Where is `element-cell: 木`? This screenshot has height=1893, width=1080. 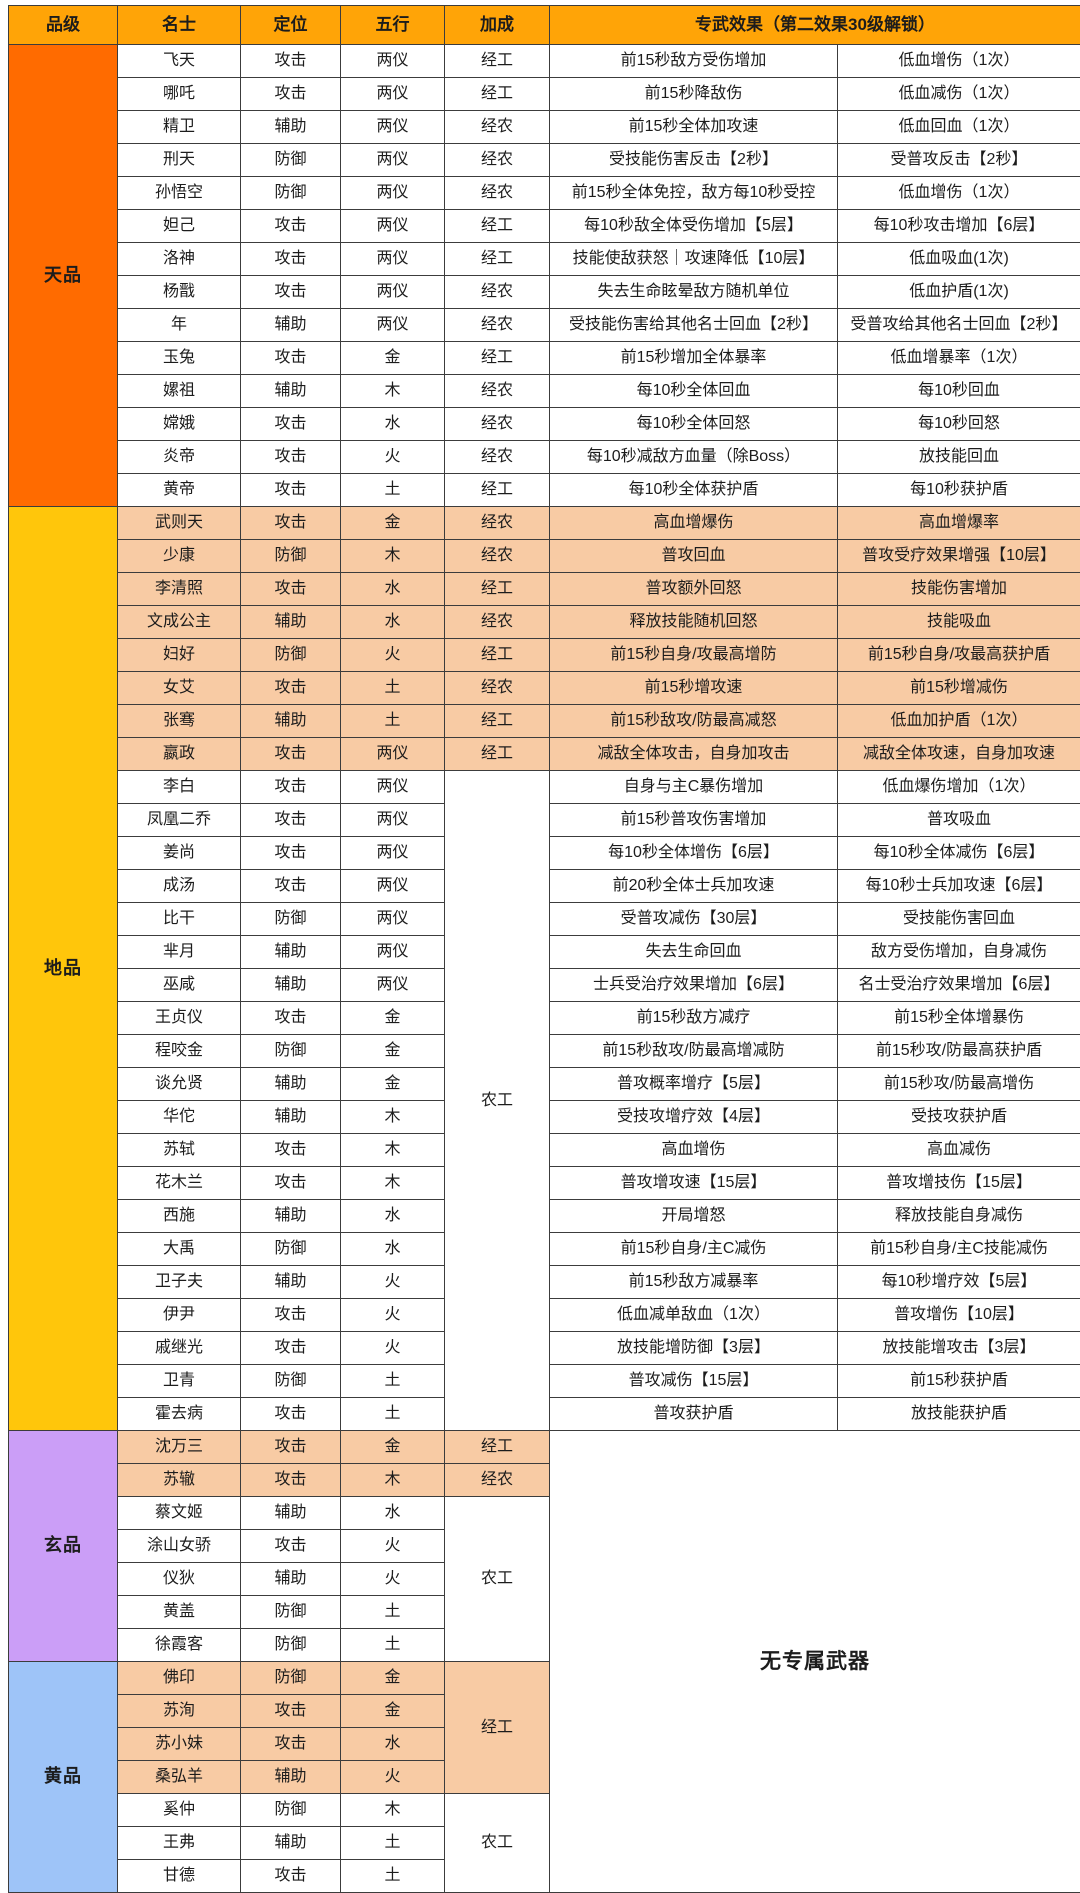
element-cell: 木 is located at coordinates (393, 1810).